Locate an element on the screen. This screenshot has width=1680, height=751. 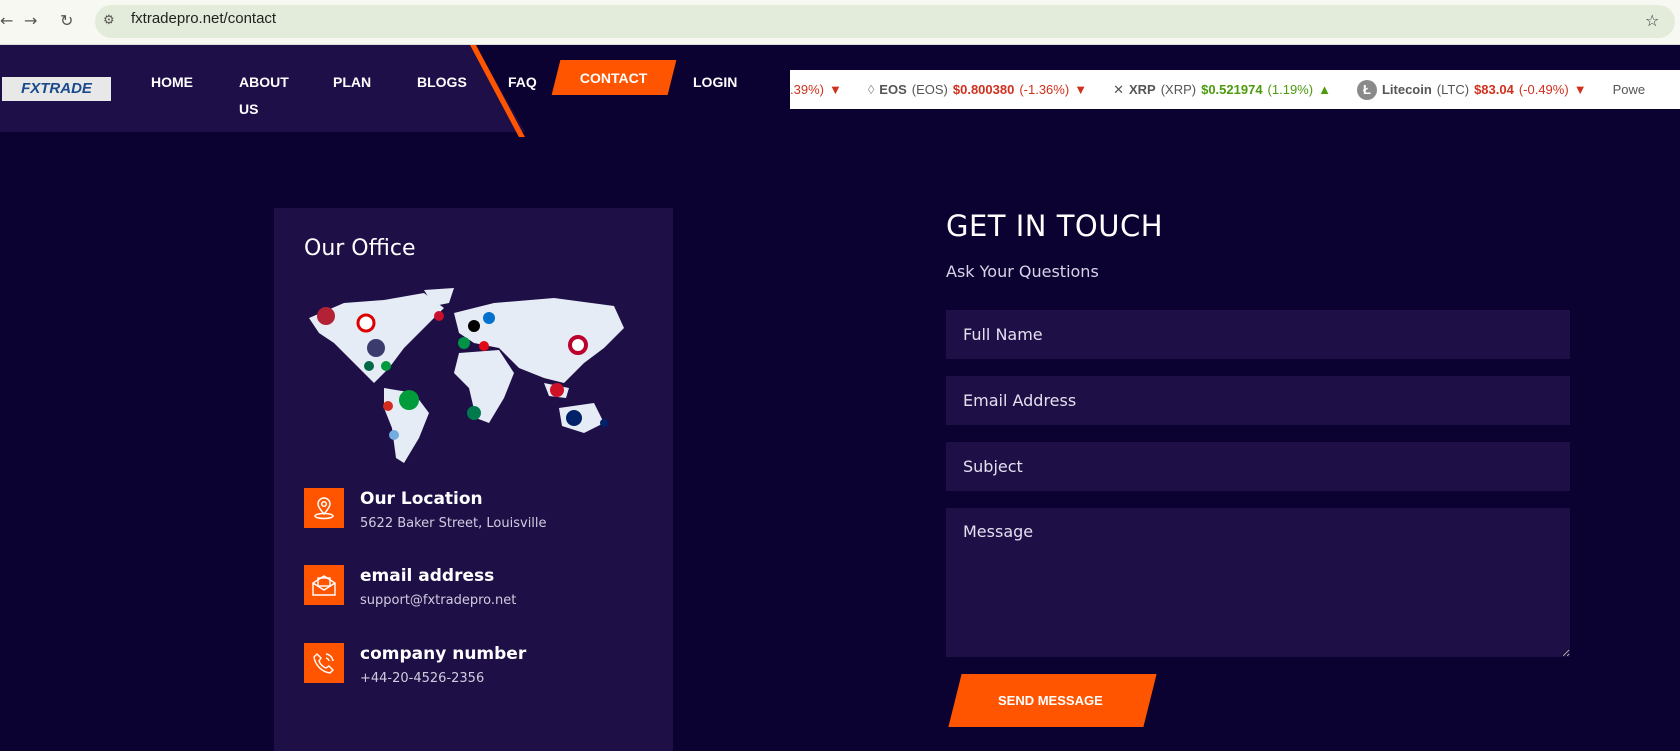
ticker-symbol: (LTC) is located at coordinates (1453, 89).